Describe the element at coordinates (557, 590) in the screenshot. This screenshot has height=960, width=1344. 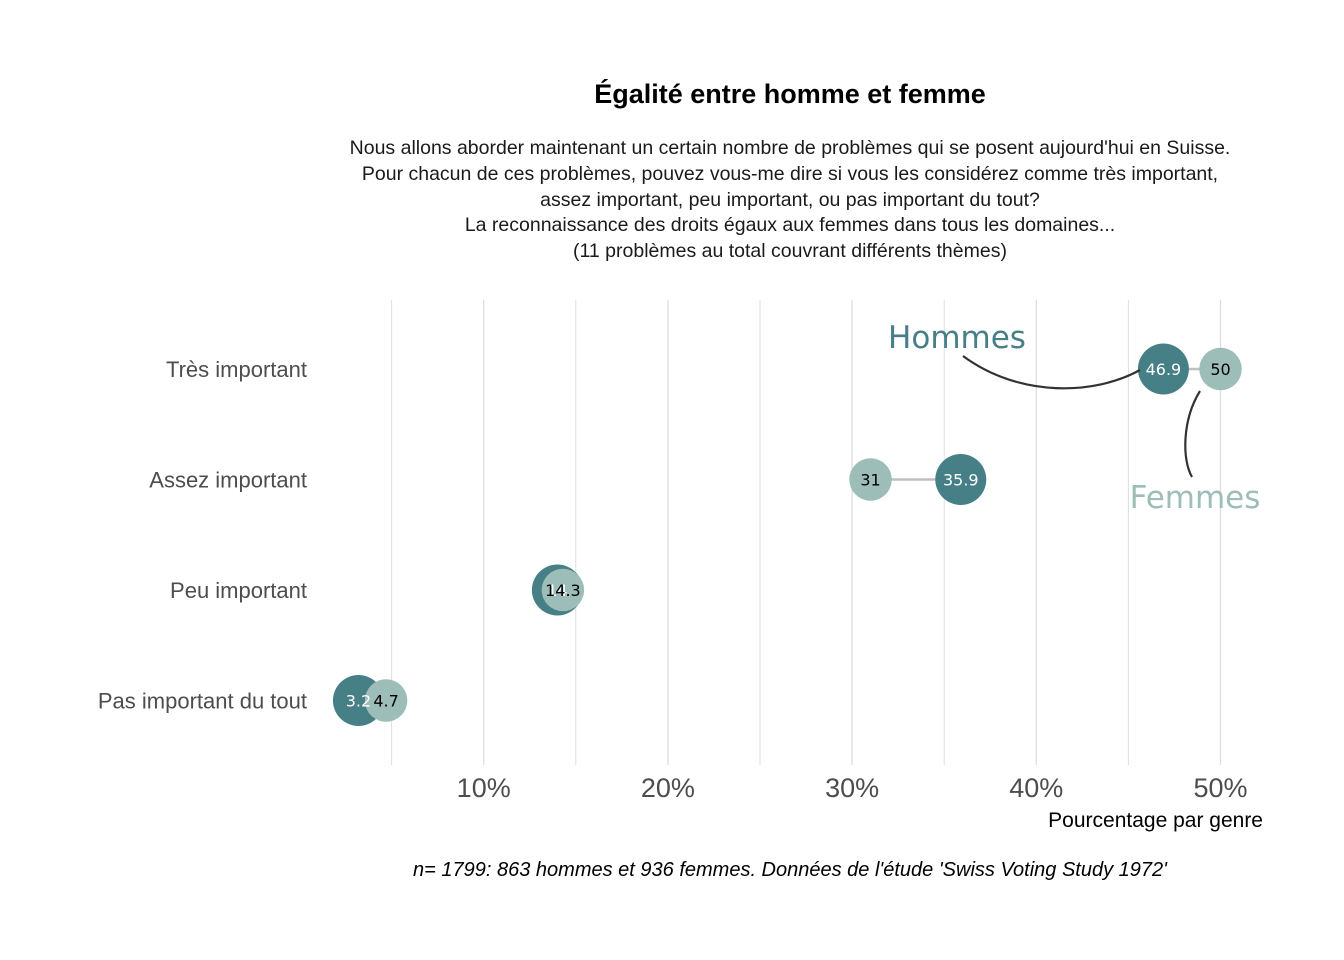
I see `hommes-value-label: 14` at that location.